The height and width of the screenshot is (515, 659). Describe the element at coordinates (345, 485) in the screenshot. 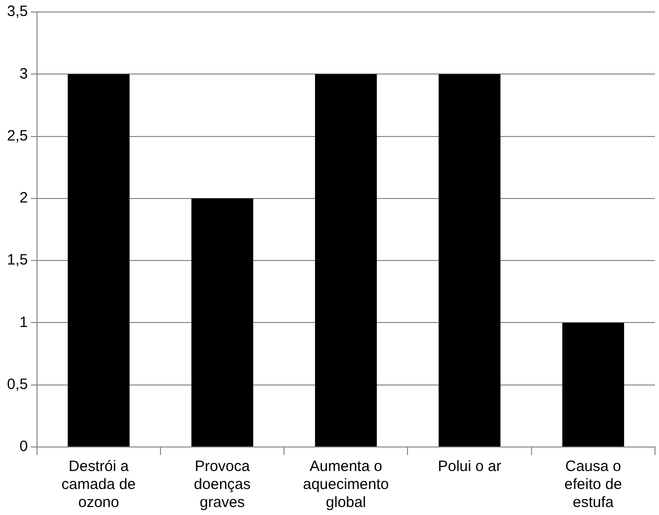

I see `x-tick-label: Aumenta o aquecimento global` at that location.